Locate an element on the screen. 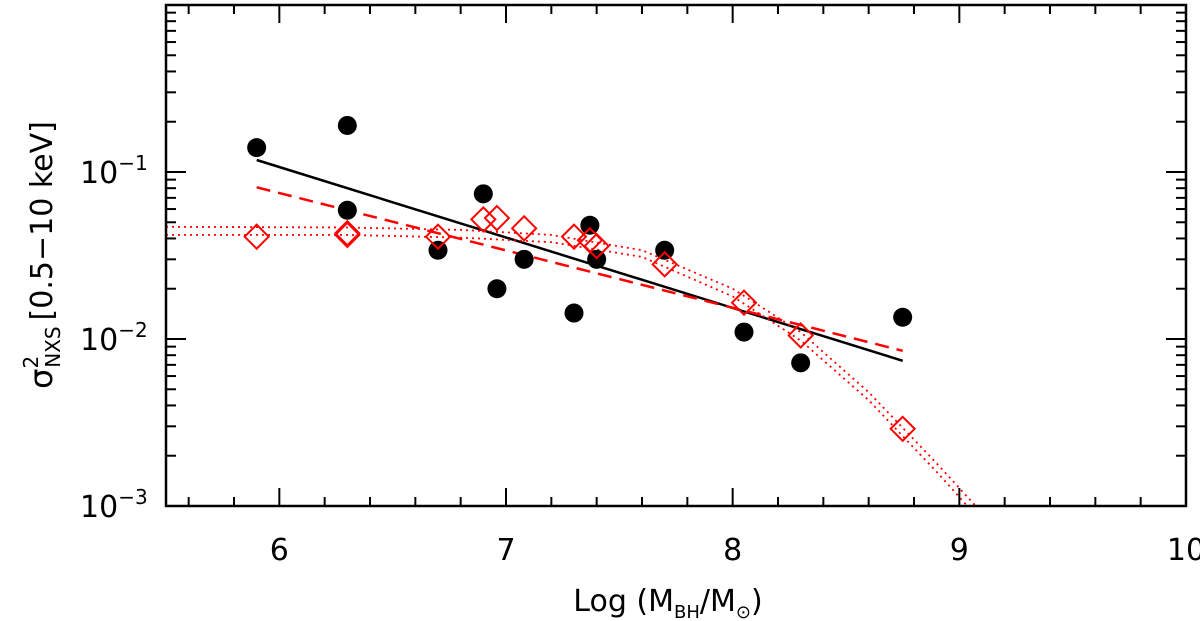 The height and width of the screenshot is (621, 1200). y-tick-label: 10⁻³ is located at coordinates (114, 505).